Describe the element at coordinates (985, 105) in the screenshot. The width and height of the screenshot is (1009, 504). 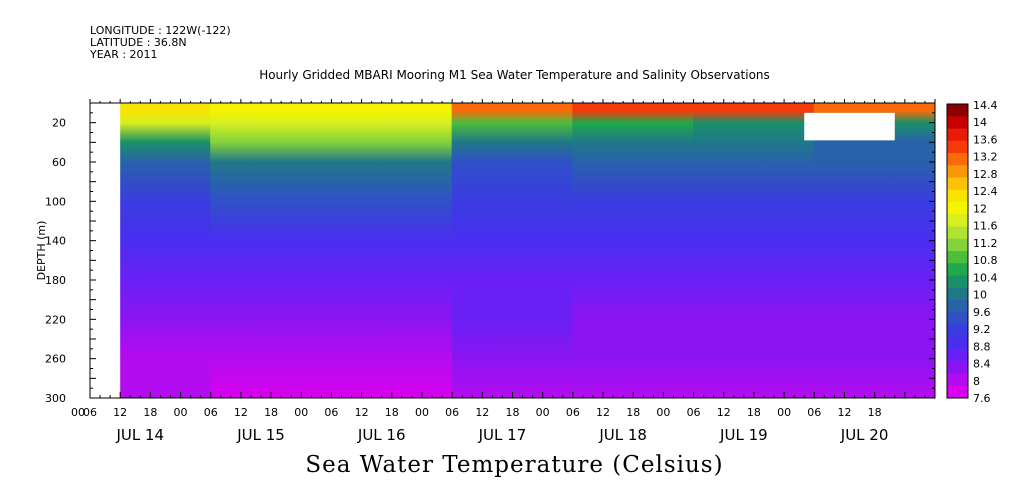
I see `colorbar-label: 14.4` at that location.